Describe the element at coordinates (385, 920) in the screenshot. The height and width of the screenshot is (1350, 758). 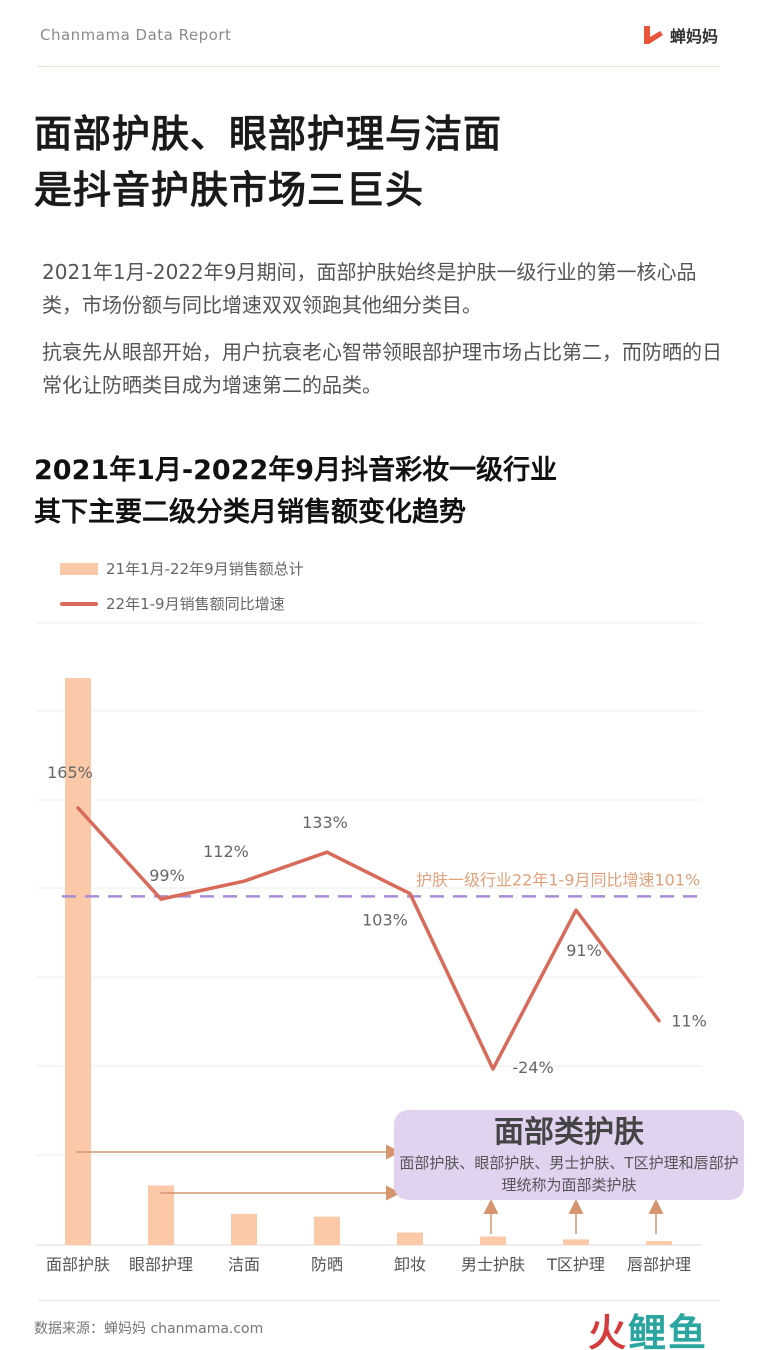
I see `growth-label-5: 103%` at that location.